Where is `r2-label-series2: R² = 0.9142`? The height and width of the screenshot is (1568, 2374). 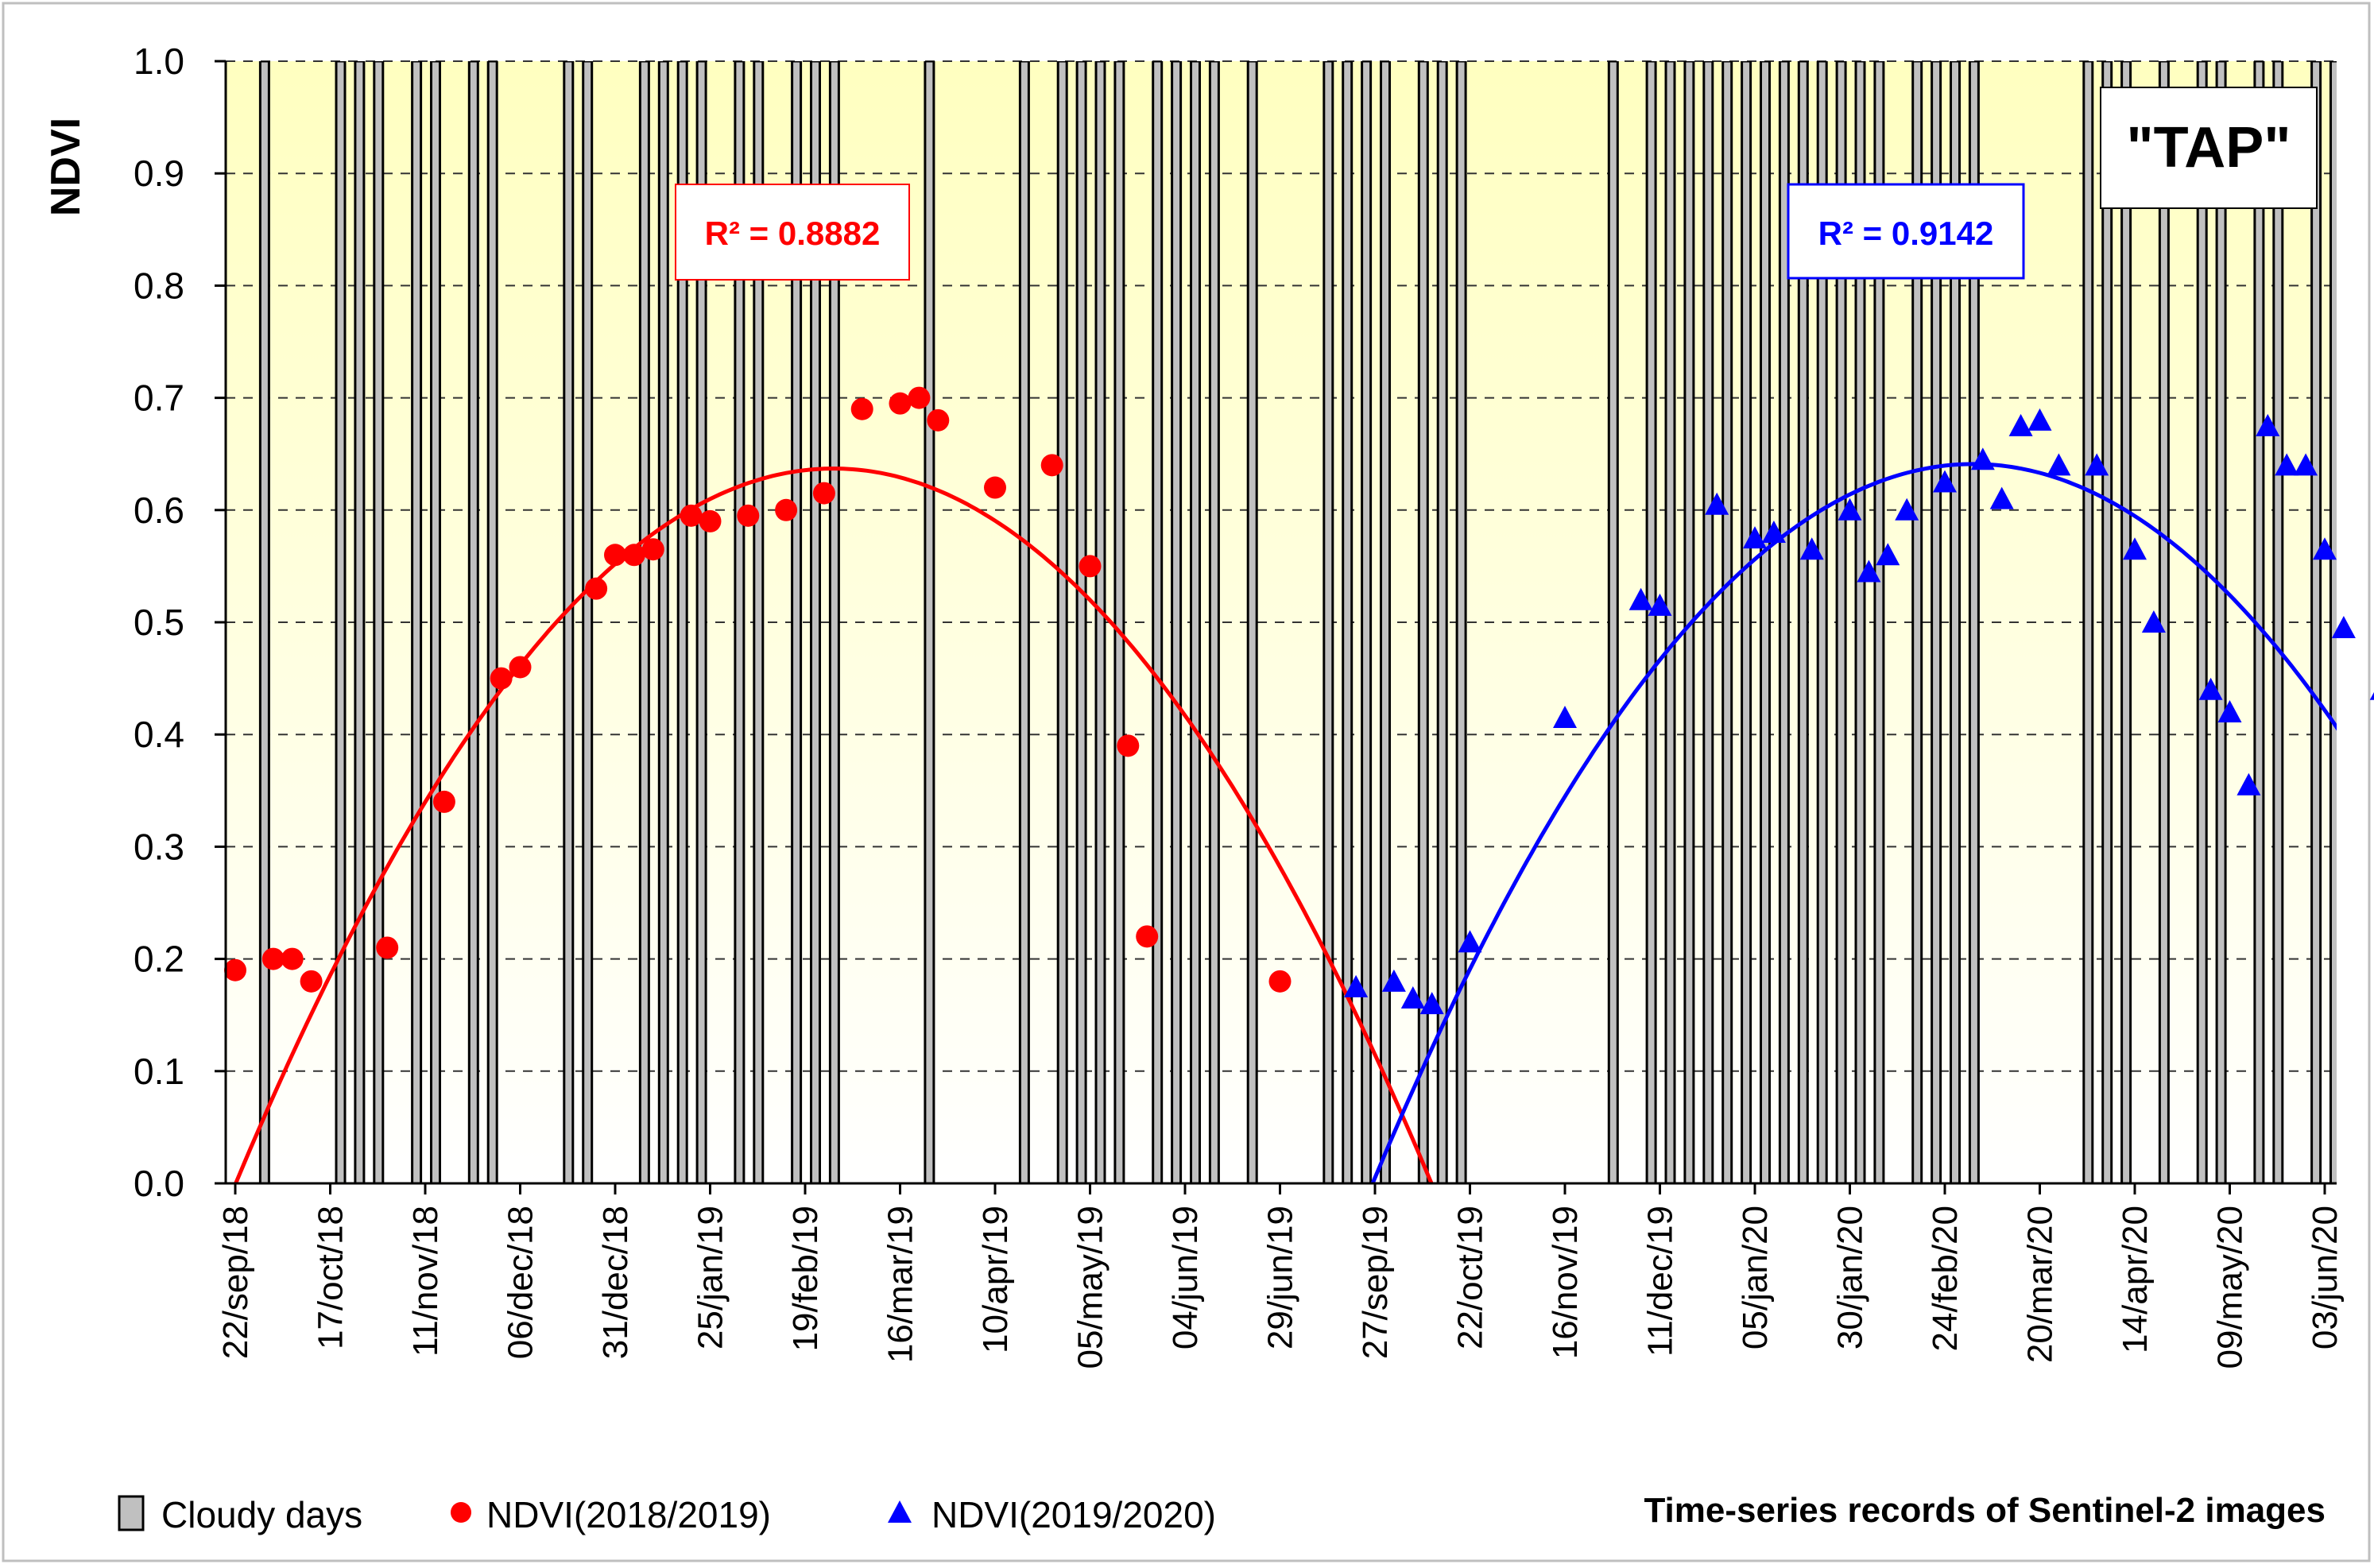 r2-label-series2: R² = 0.9142 is located at coordinates (1906, 233).